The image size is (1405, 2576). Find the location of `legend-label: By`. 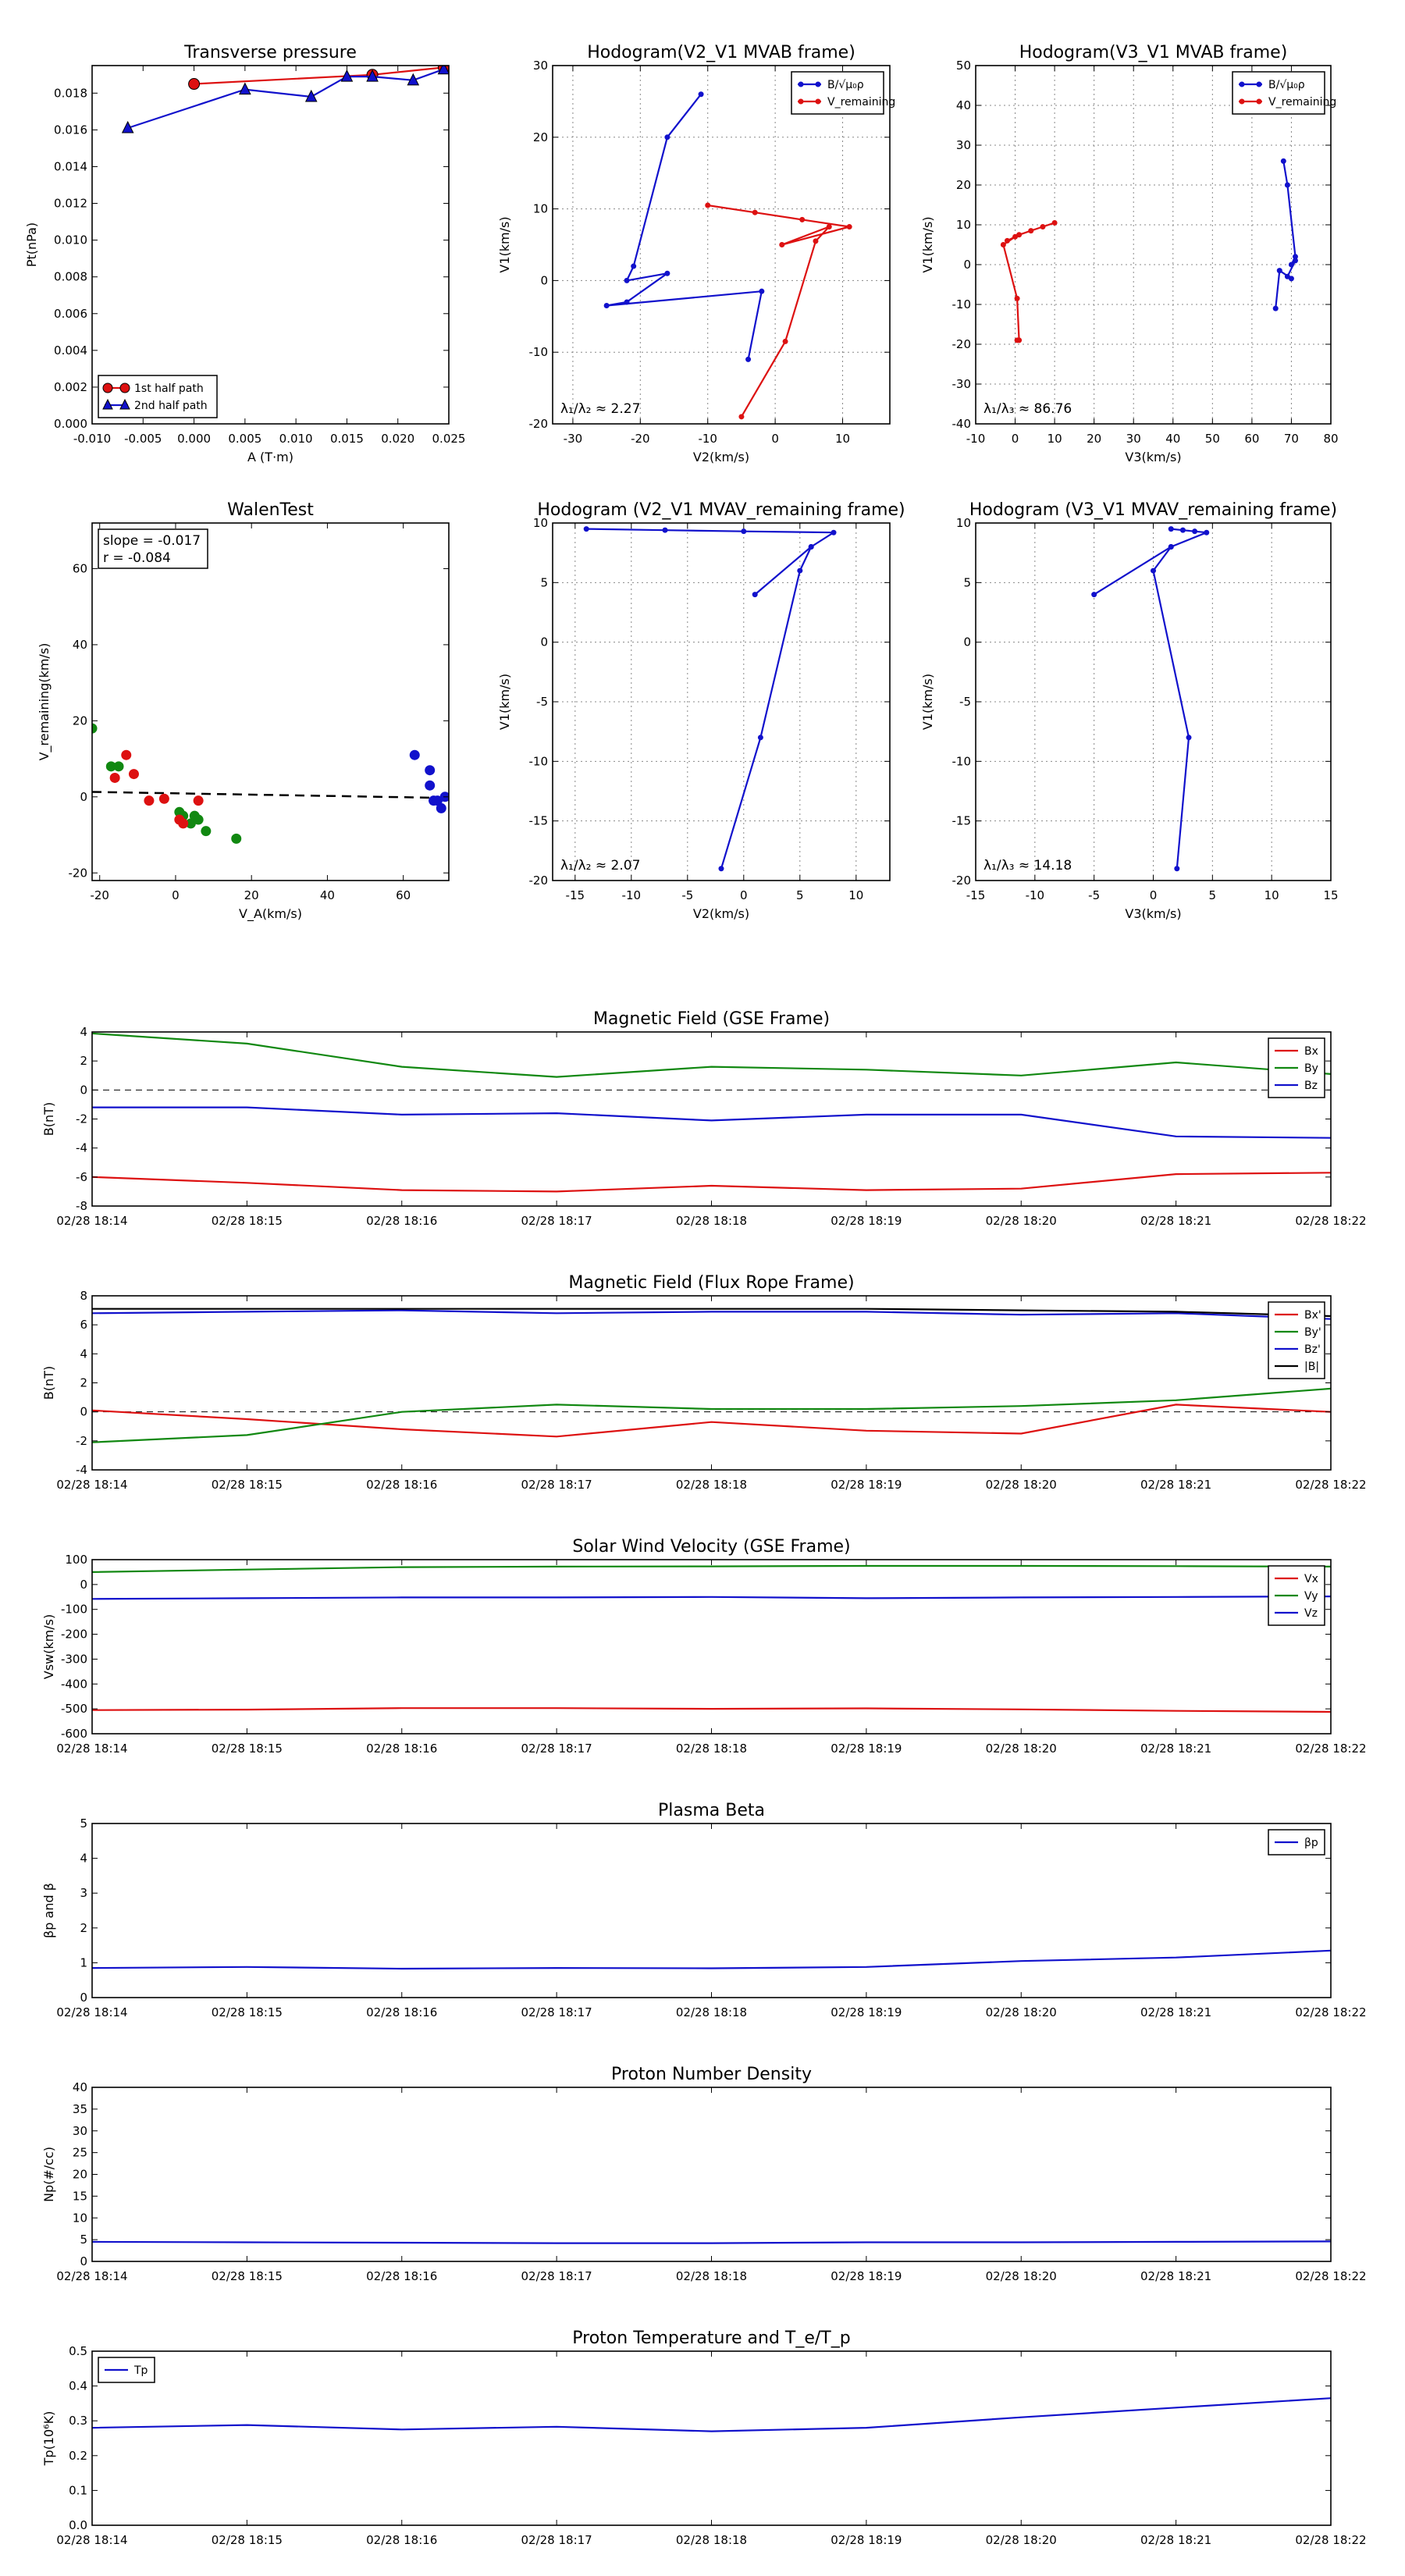

legend-label: By is located at coordinates (1311, 1068).